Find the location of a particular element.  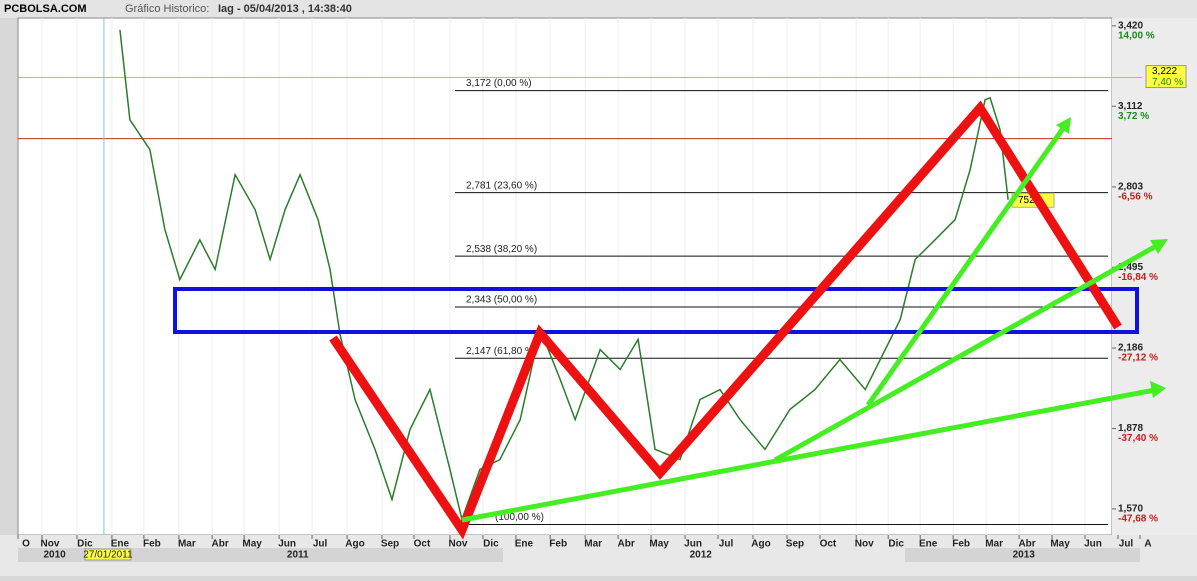

y-tick-label: 2,495 is located at coordinates (1130, 267).